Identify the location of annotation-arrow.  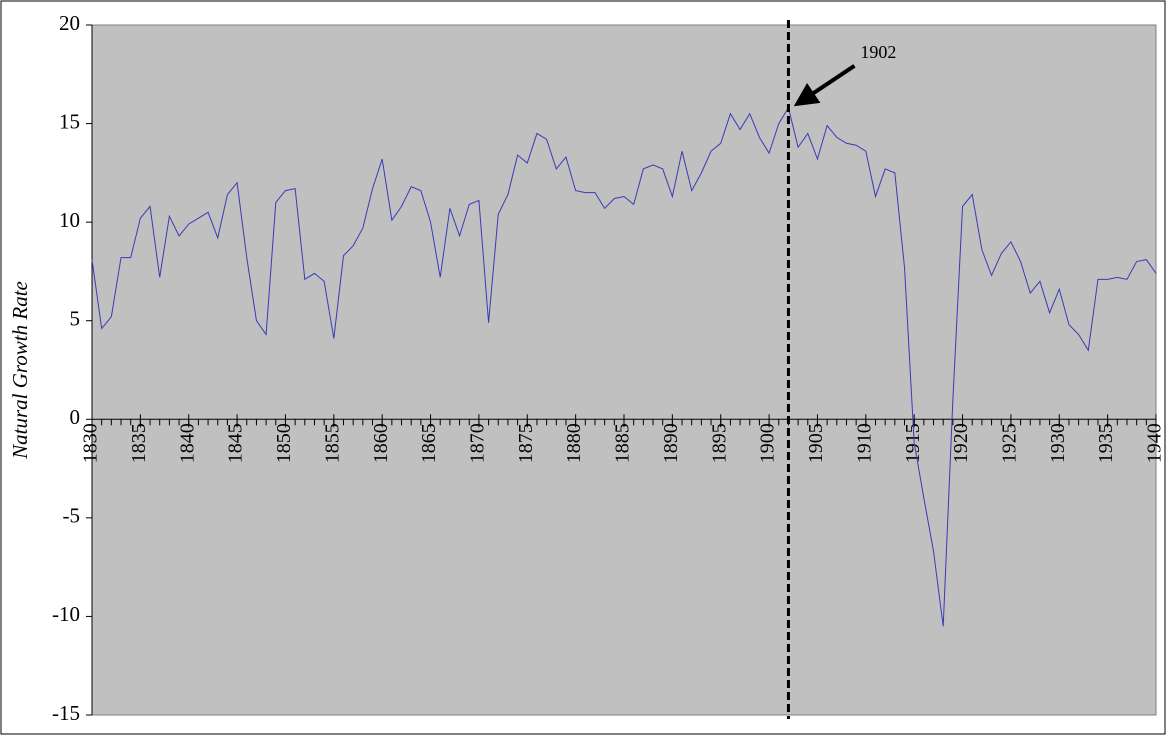
(824, 85).